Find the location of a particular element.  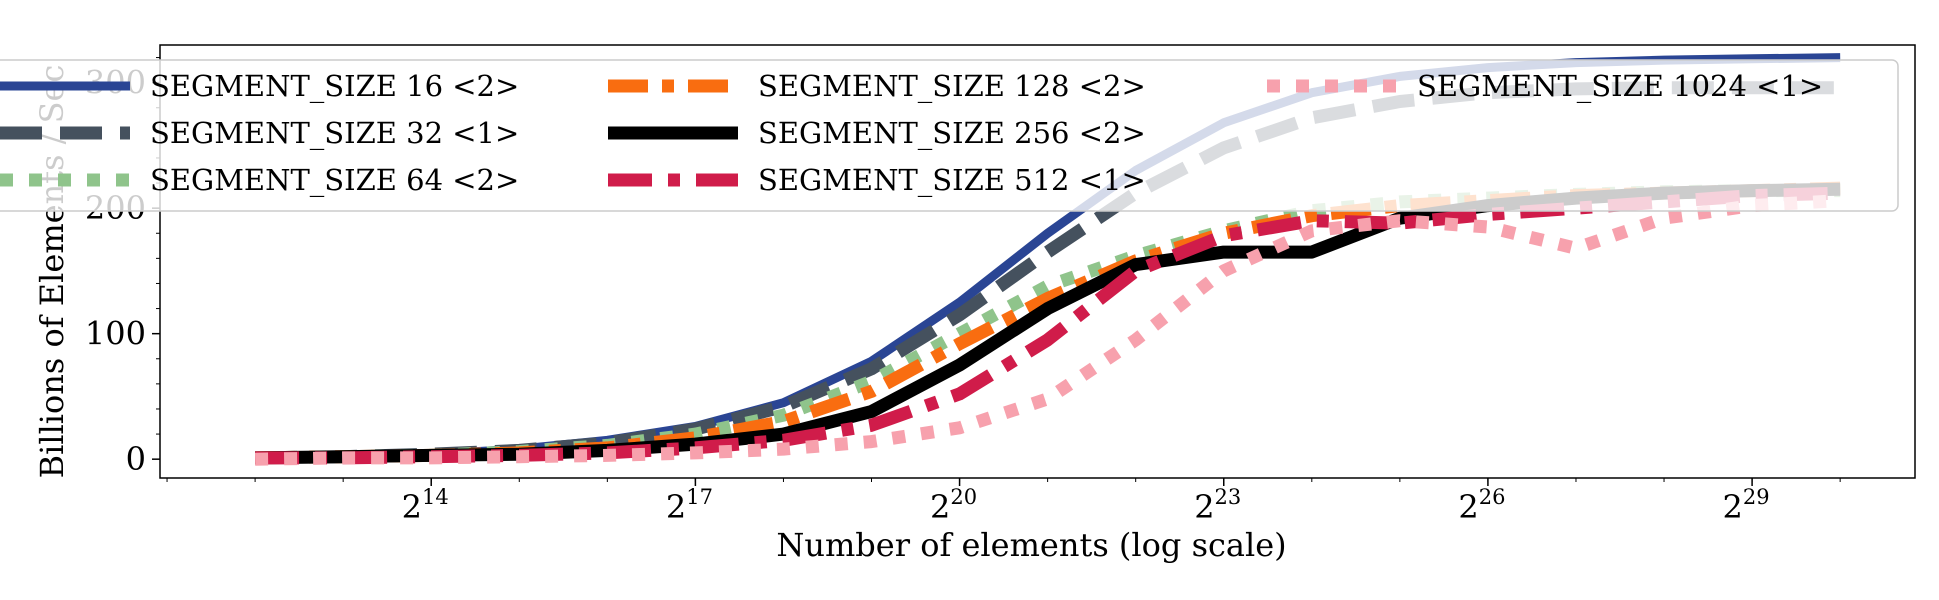

legend-label-3: SEGMENT_SIZE 64 <2> is located at coordinates (334, 180).